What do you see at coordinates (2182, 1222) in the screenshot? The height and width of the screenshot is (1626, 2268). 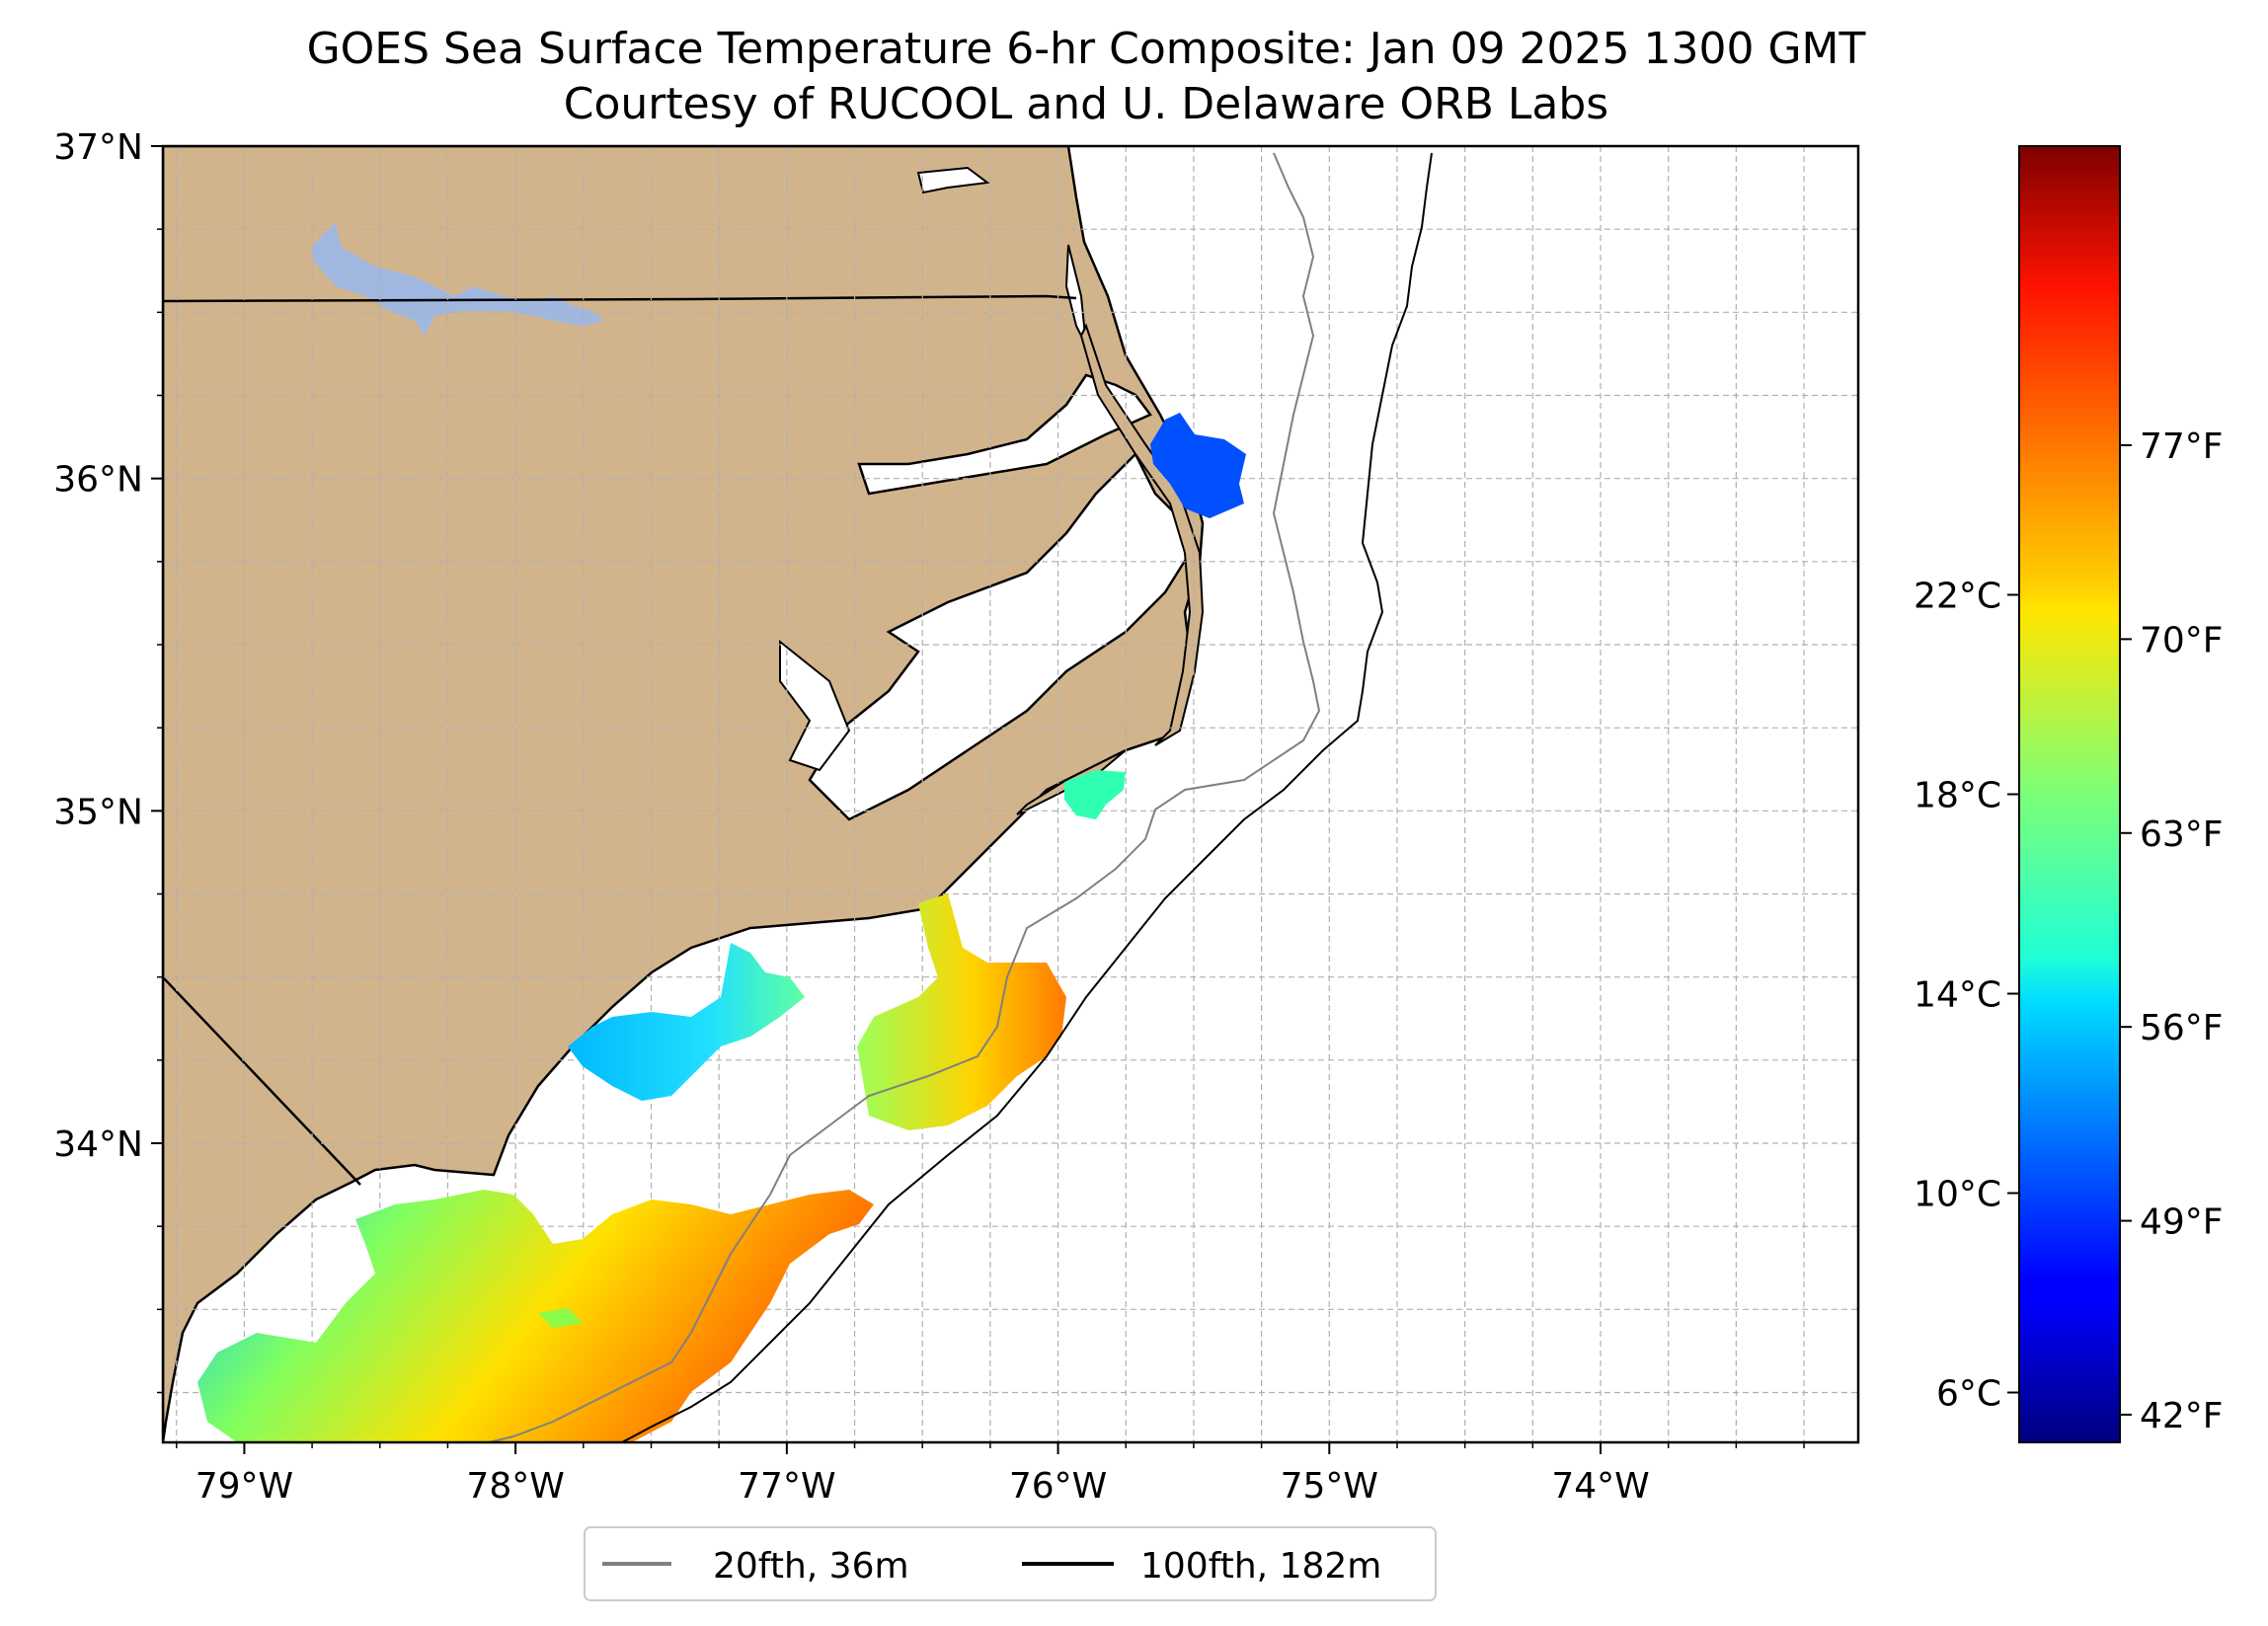 I see `colorbar-fahrenheit-label: 49°F` at bounding box center [2182, 1222].